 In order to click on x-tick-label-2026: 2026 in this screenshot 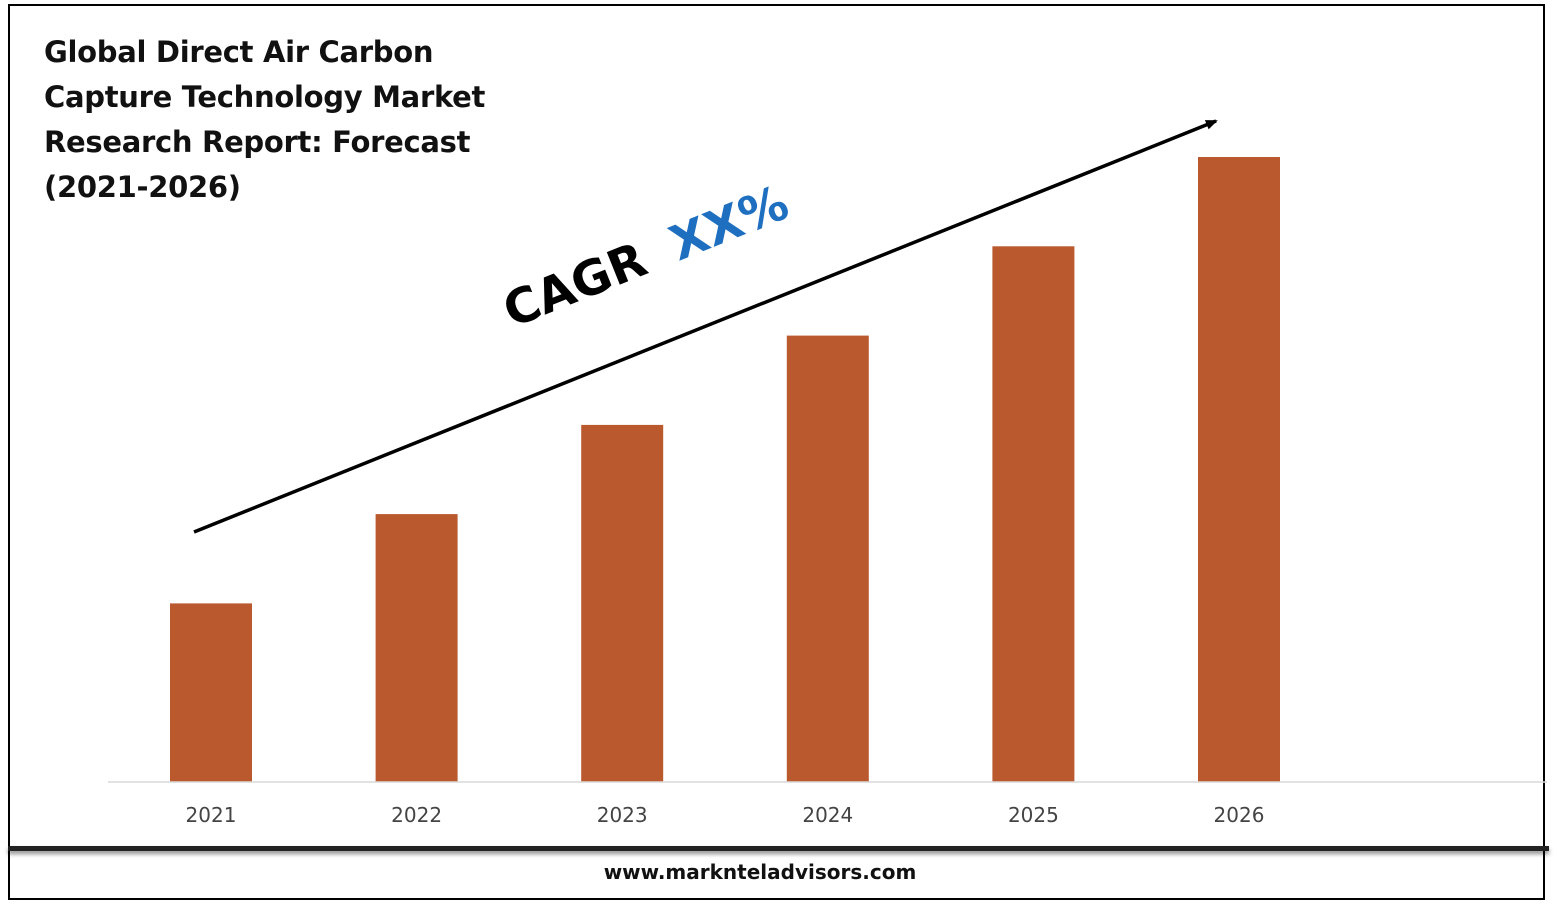, I will do `click(1239, 815)`.